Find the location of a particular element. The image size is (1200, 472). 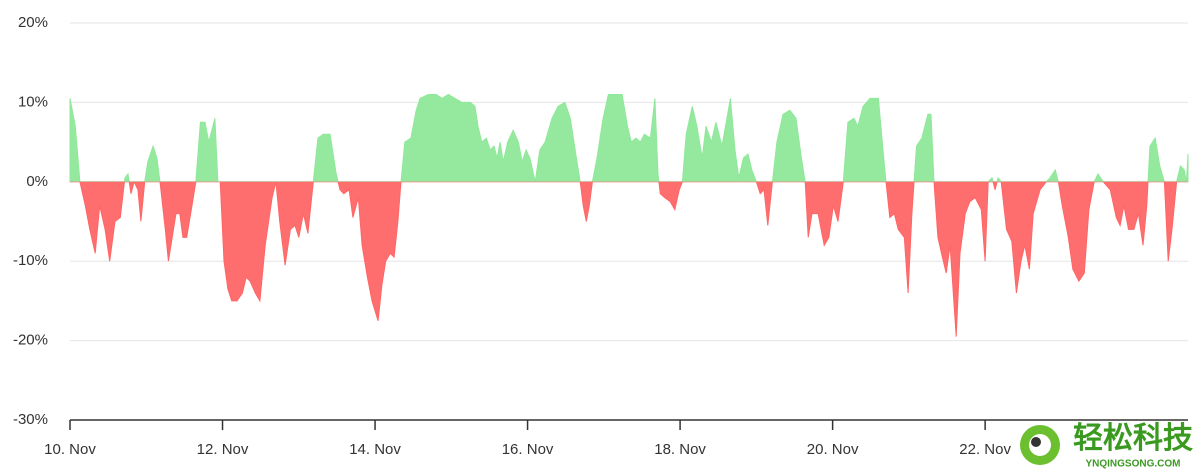

x-tick-label: 20. Nov is located at coordinates (833, 449).